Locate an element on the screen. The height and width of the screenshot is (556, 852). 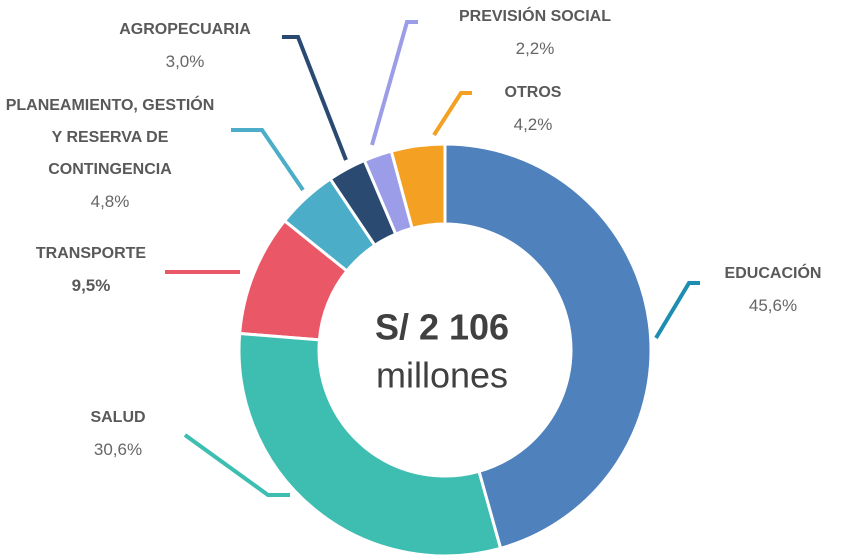
value-label: 9,5% is located at coordinates (91, 285).